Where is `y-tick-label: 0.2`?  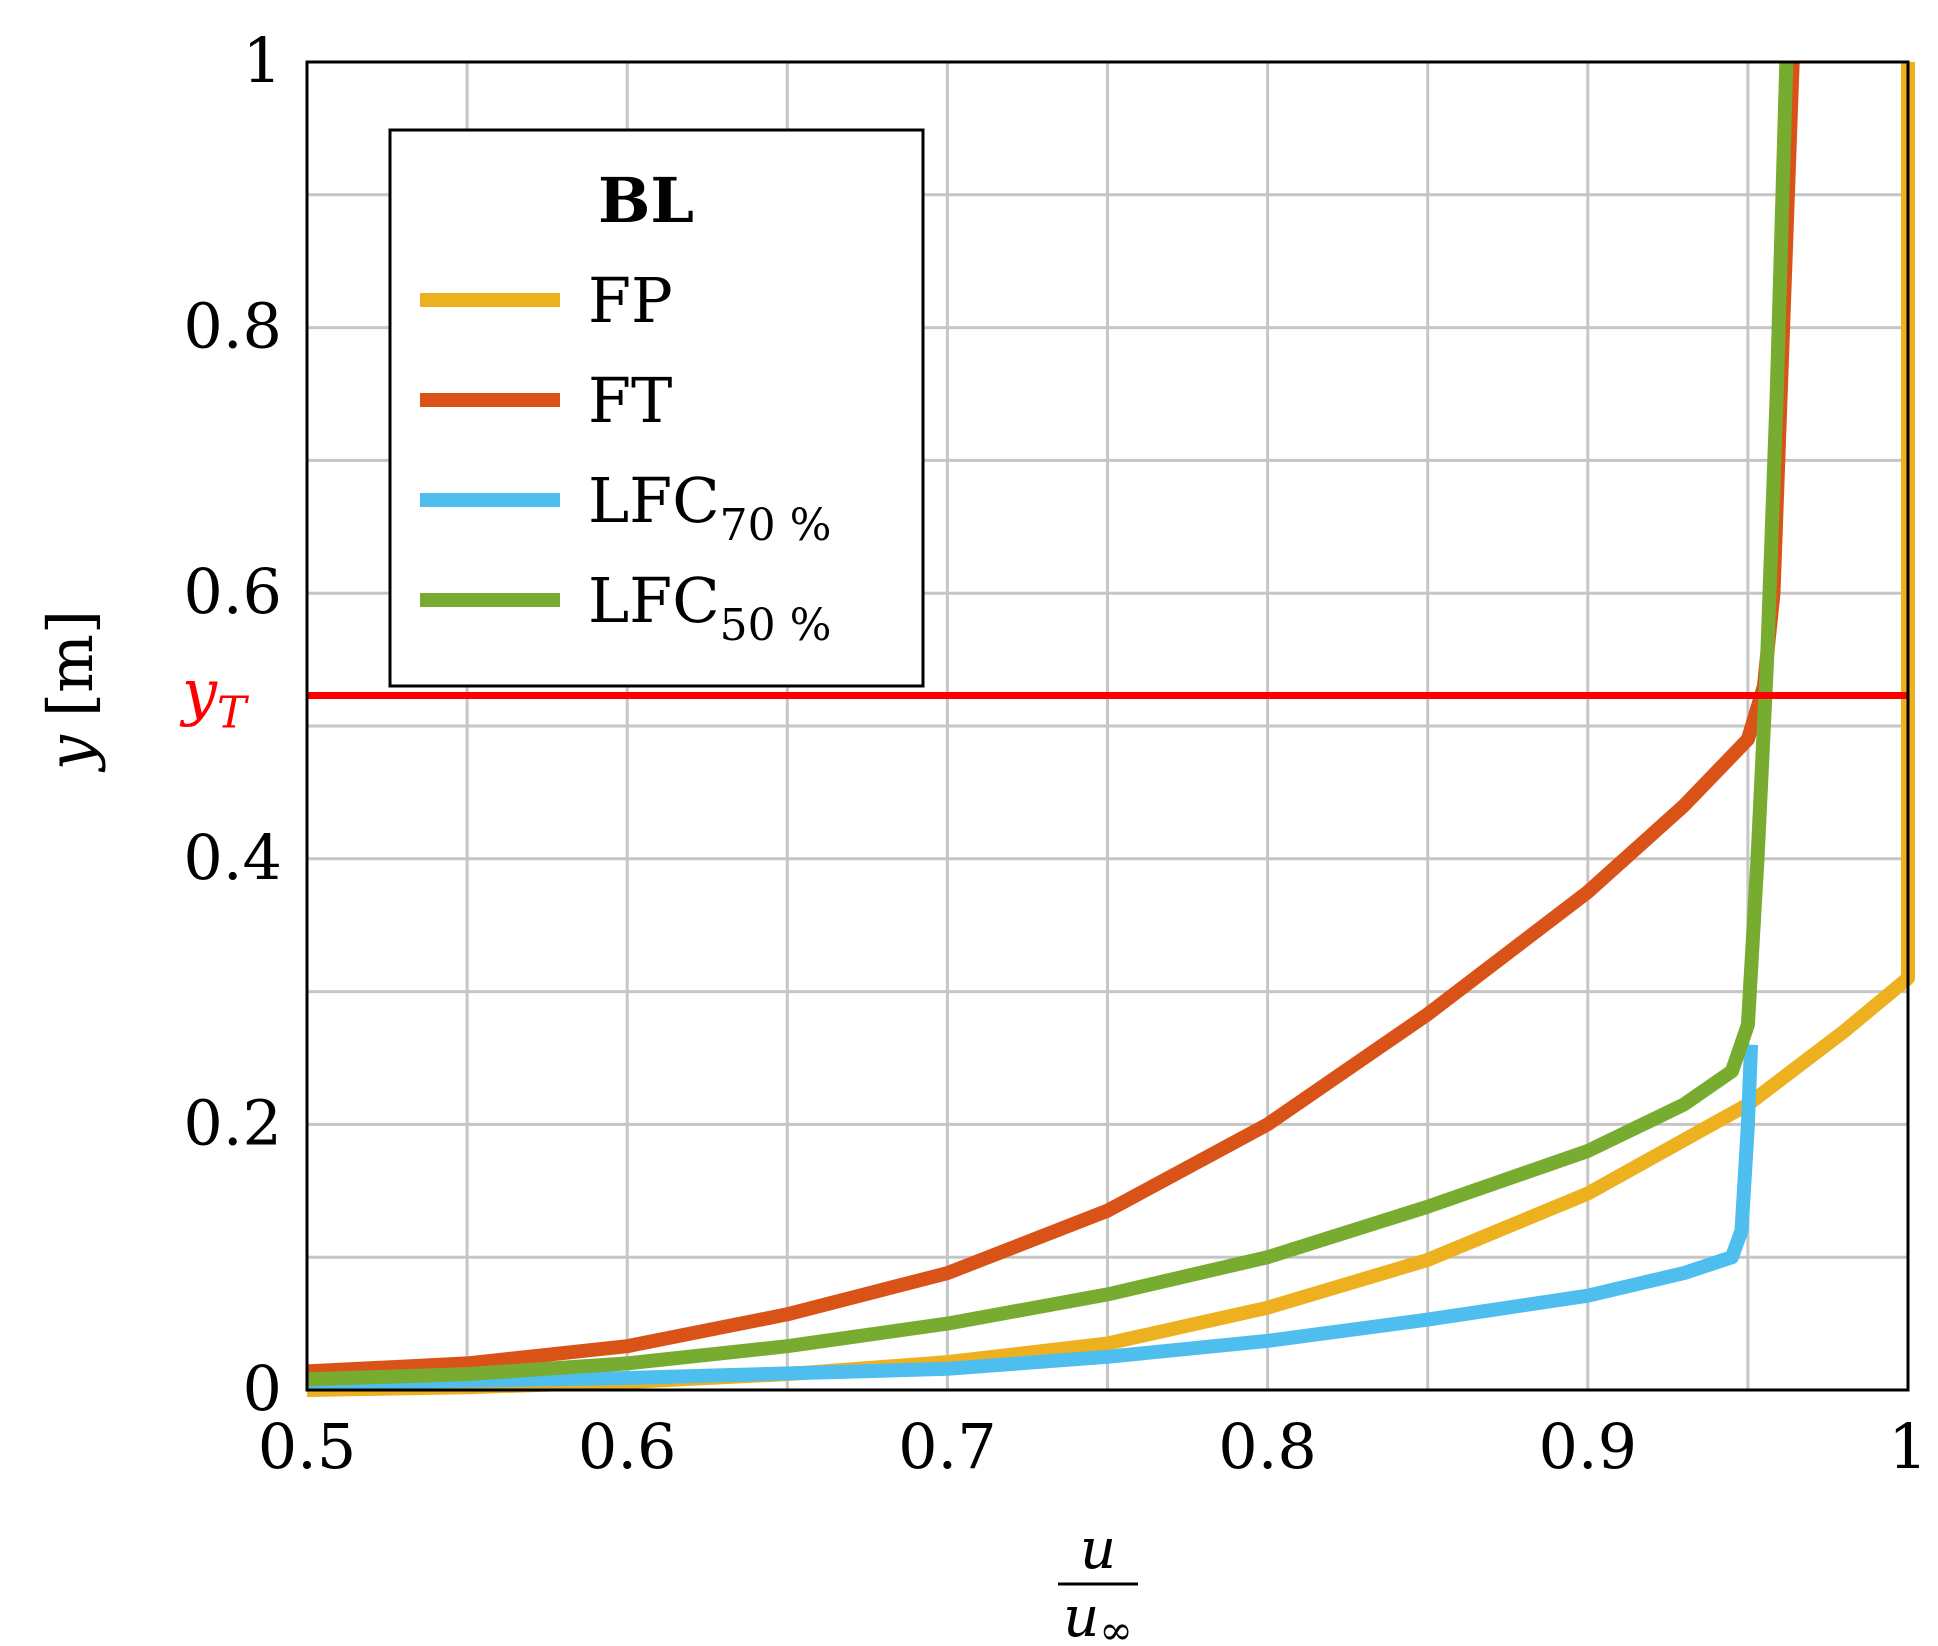
y-tick-label: 0.2 is located at coordinates (232, 1122).